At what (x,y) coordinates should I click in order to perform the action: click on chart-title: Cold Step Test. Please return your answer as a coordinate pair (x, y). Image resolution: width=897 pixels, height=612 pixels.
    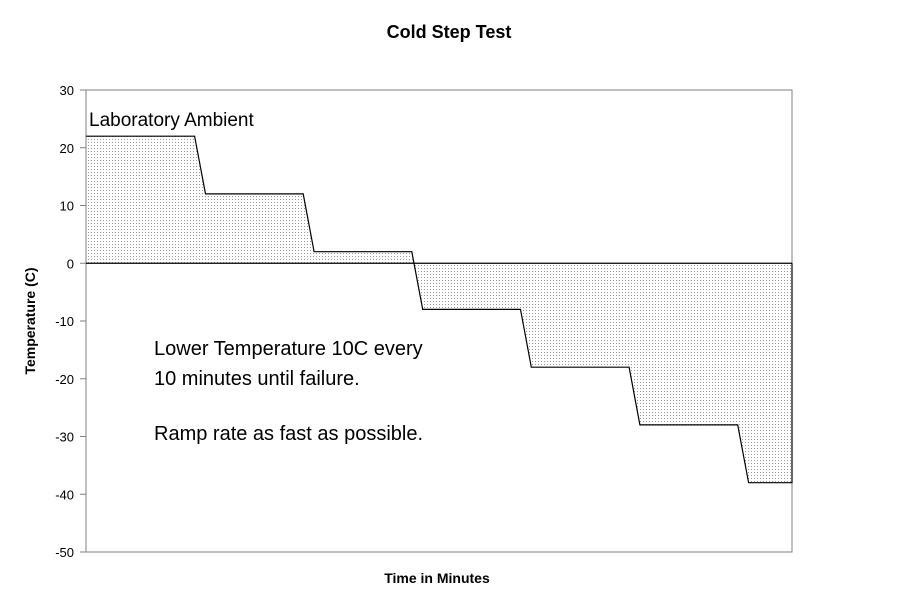
    Looking at the image, I should click on (449, 32).